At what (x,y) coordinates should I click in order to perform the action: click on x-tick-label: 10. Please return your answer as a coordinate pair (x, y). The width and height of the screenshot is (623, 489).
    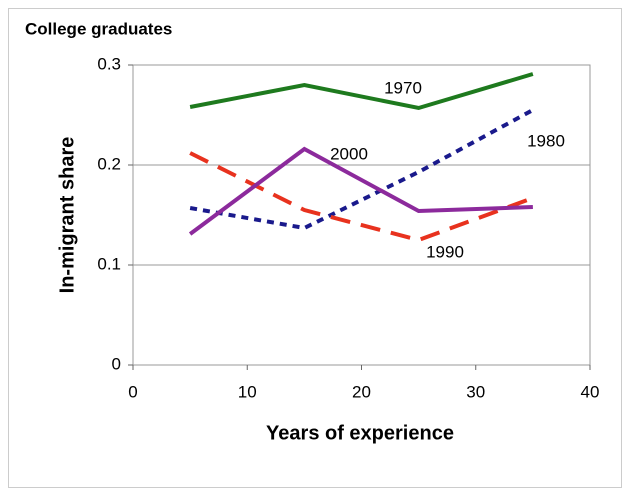
    Looking at the image, I should click on (247, 391).